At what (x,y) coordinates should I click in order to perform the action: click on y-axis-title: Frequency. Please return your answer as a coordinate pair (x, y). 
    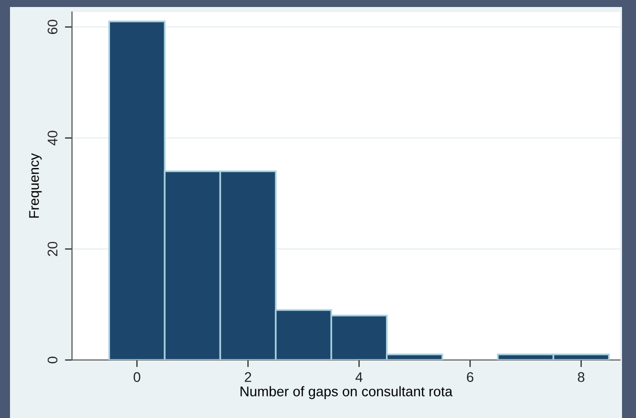
    Looking at the image, I should click on (35, 185).